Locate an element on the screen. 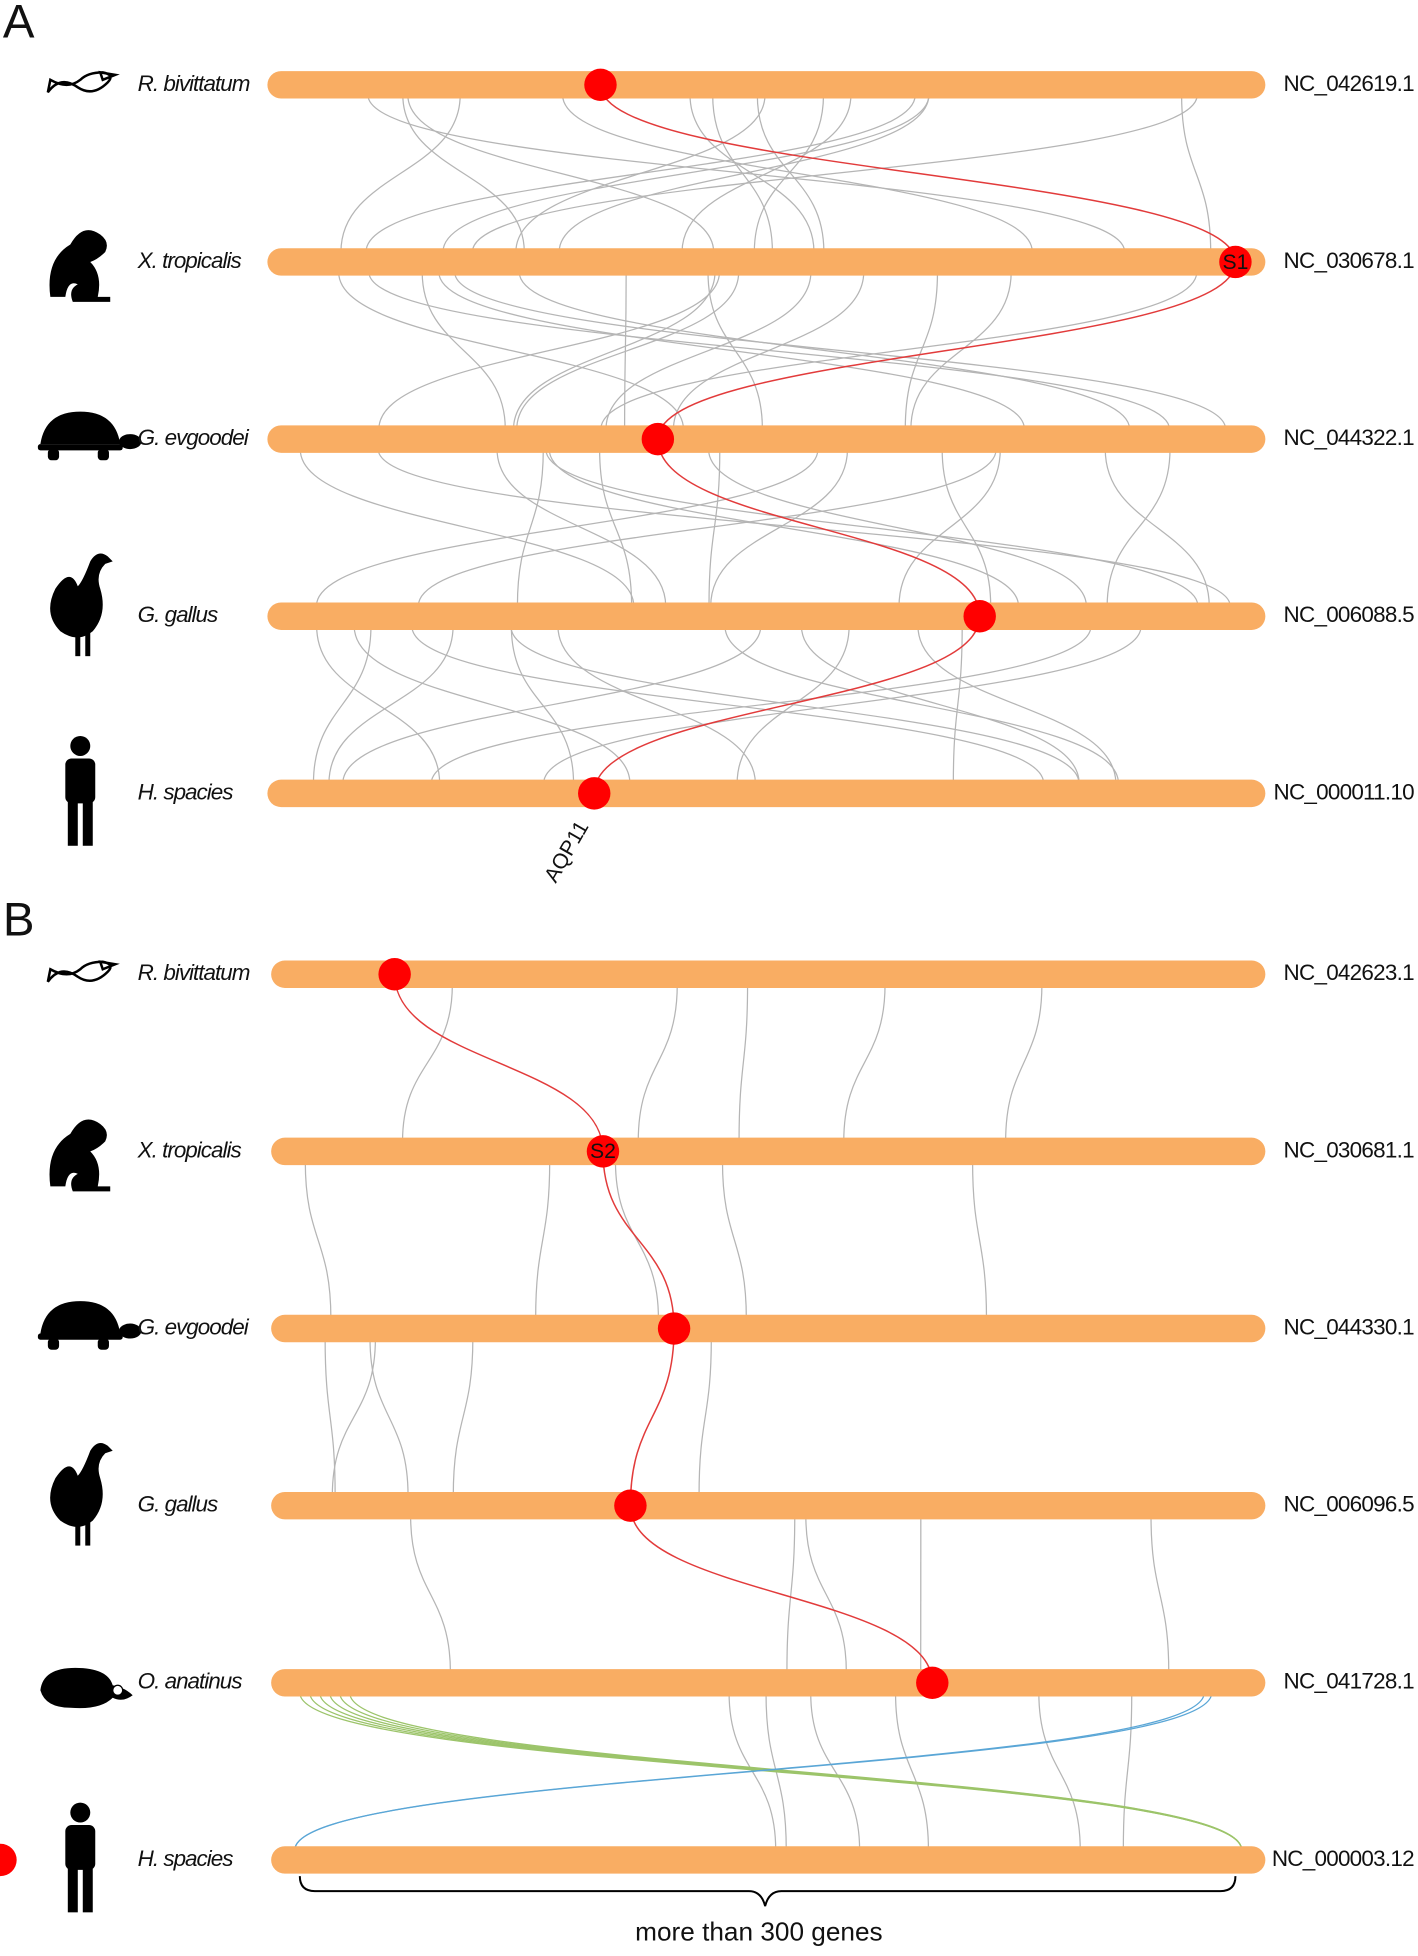  accession: NC_044330.1 is located at coordinates (1349, 1326).